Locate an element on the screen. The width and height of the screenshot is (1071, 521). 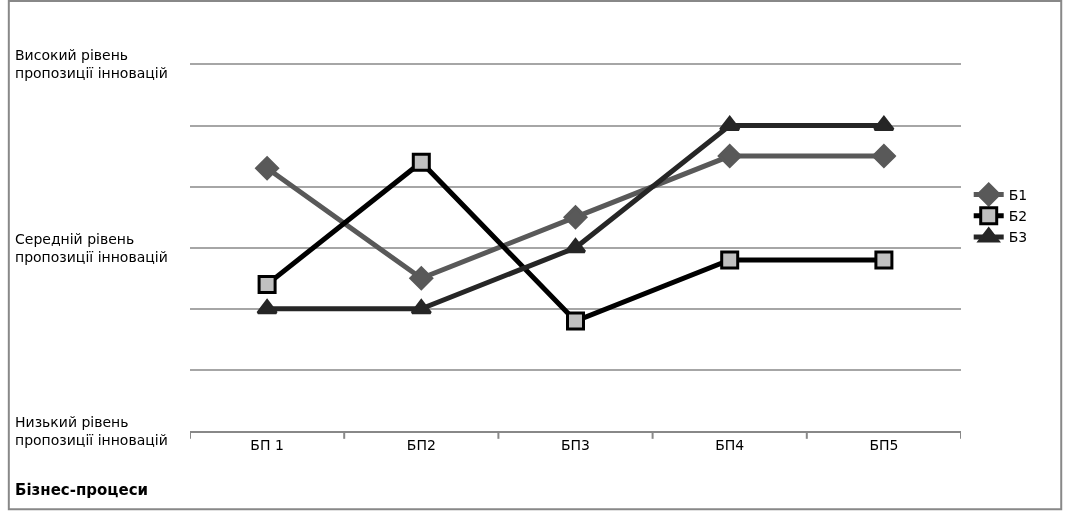
x-tick-label: БП3 is located at coordinates (575, 444).